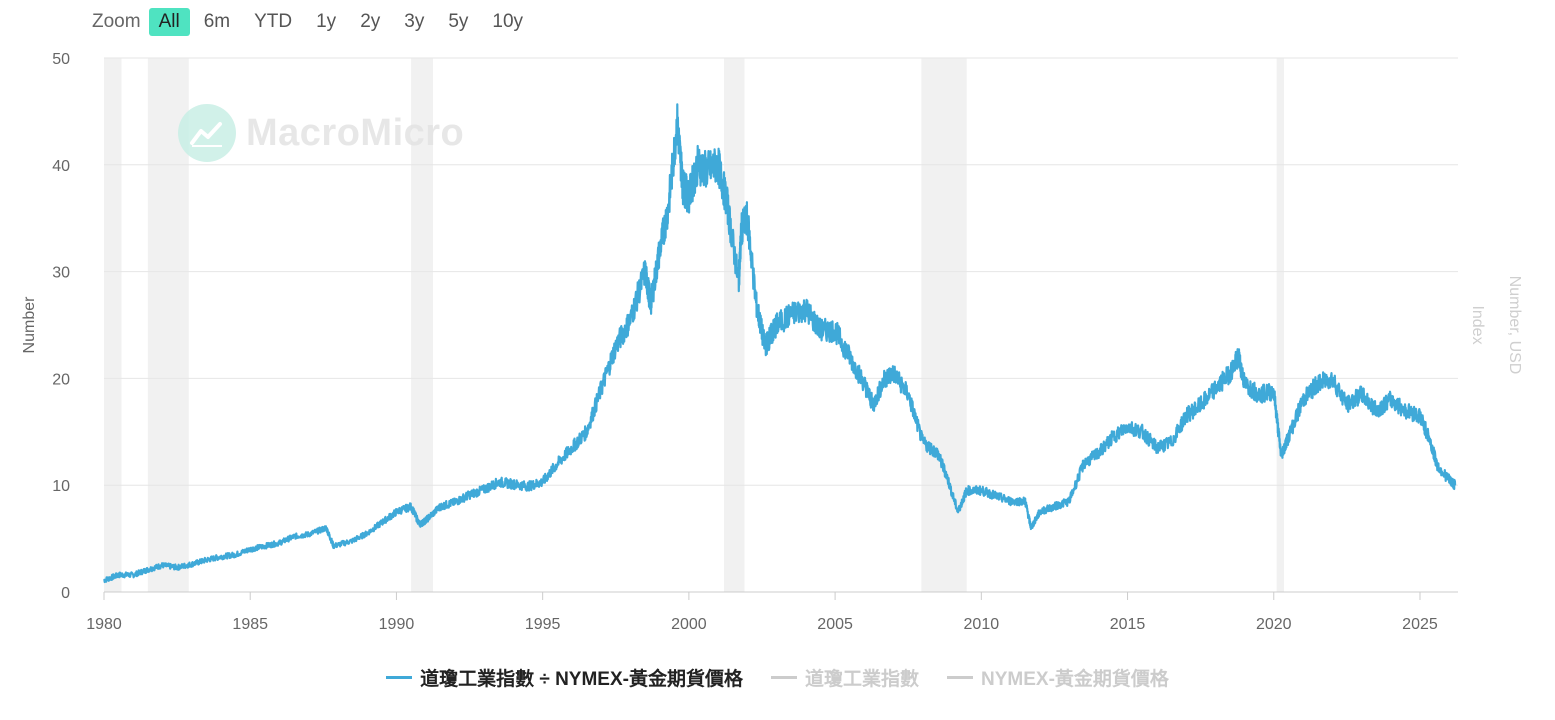  I want to click on x-tick-label-1980: 1980, so click(104, 624).